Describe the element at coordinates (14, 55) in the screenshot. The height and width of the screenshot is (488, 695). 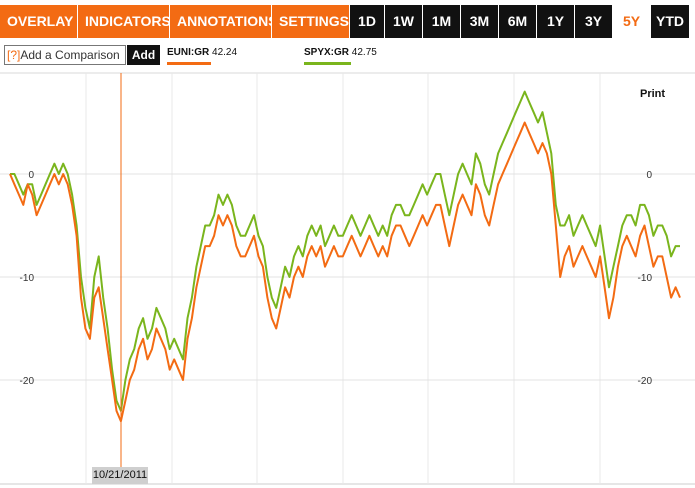
I see `help-link: [?]` at that location.